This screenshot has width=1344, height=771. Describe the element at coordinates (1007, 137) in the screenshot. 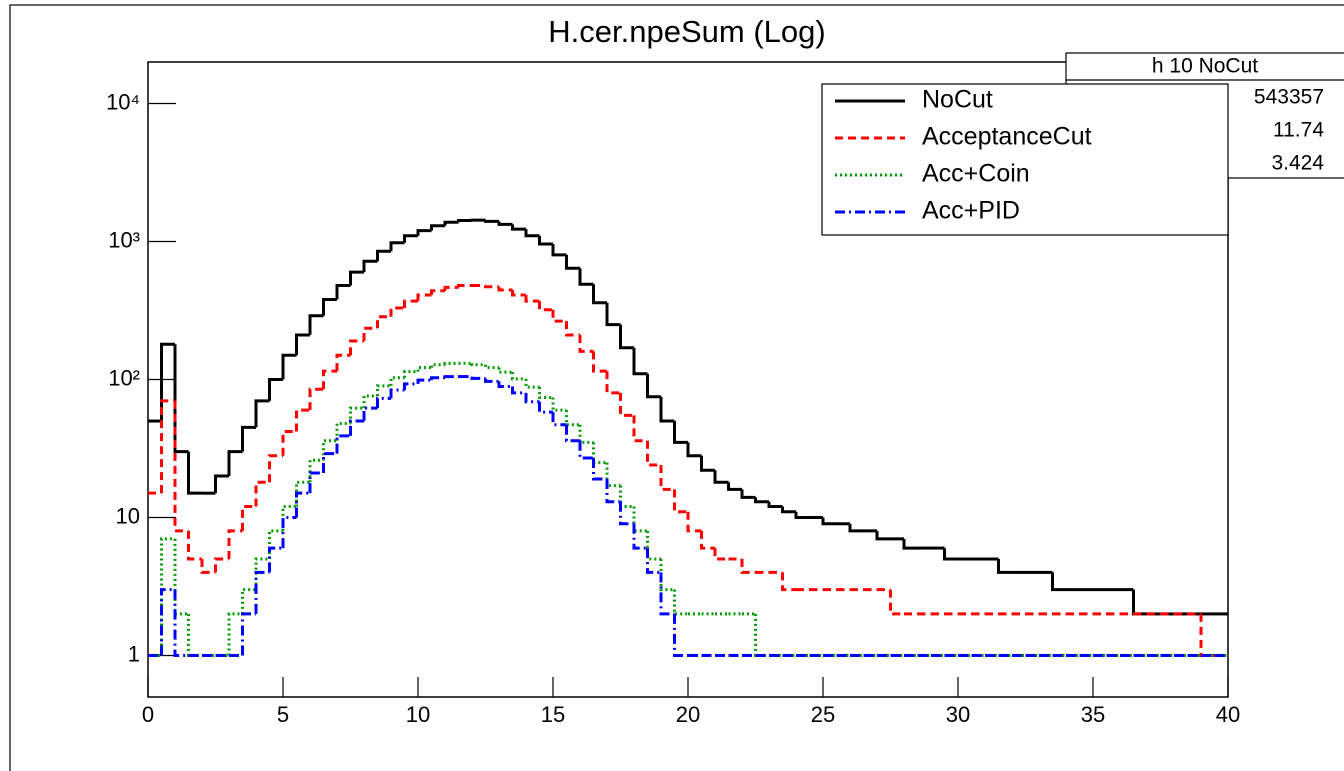

I see `legend-label: AcceptanceCut` at that location.